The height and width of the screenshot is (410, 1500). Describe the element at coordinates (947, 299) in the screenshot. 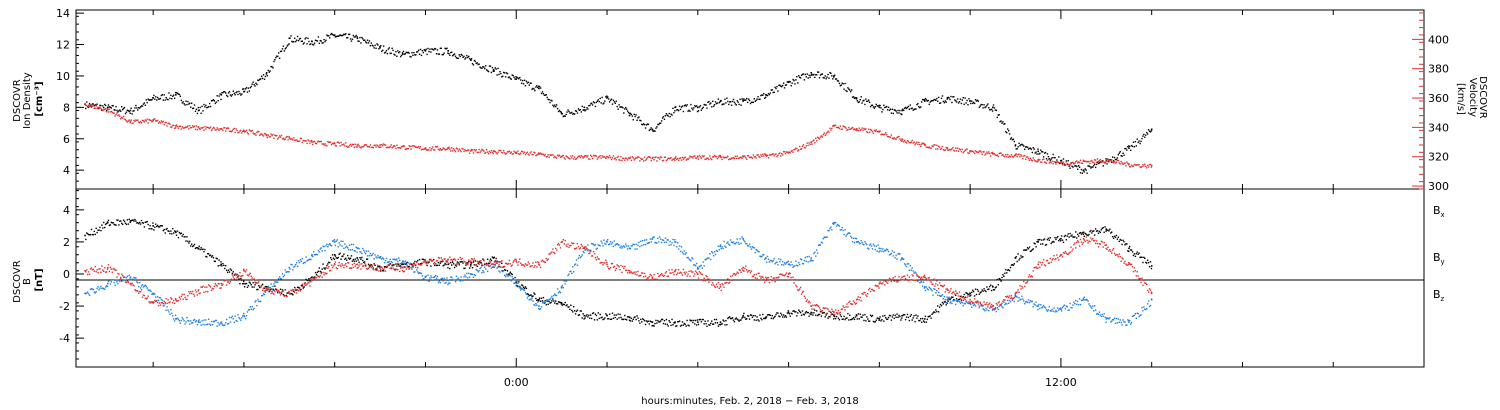

I see `data-point-By` at that location.